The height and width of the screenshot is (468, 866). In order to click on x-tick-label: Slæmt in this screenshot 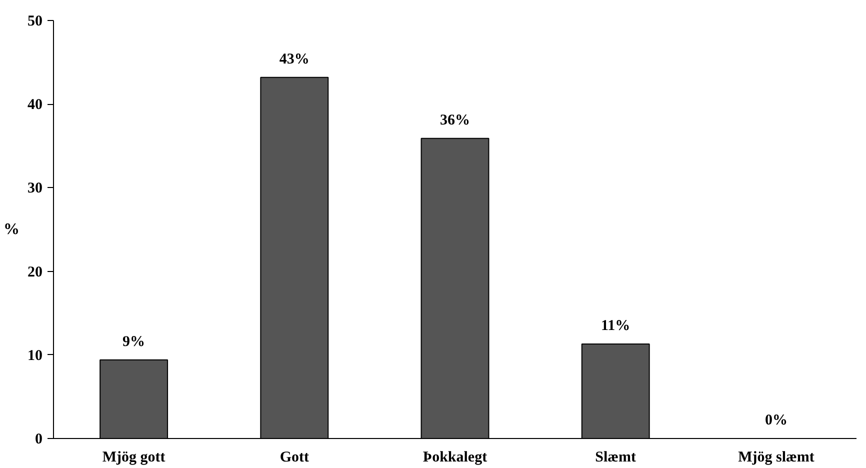, I will do `click(615, 458)`.